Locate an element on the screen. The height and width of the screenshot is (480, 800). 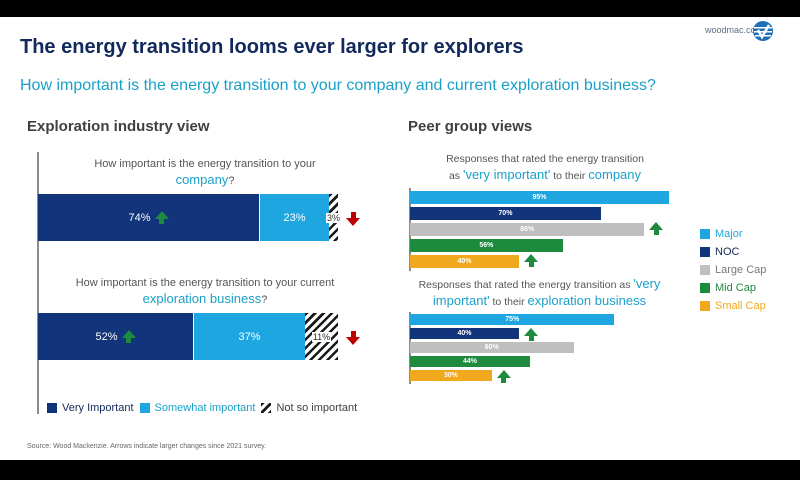
bar-segment-very-important: 52% is located at coordinates (116, 336).